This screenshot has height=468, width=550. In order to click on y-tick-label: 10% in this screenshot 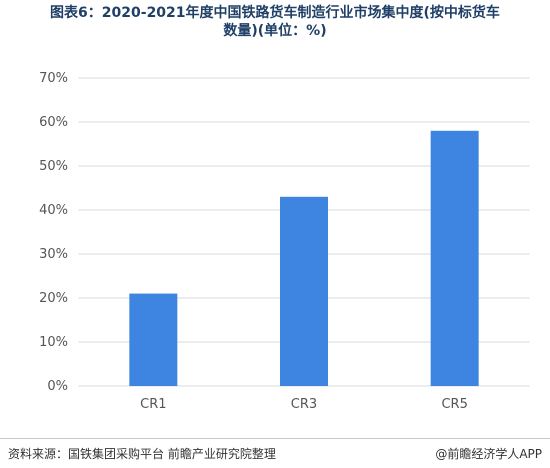, I will do `click(53, 342)`.